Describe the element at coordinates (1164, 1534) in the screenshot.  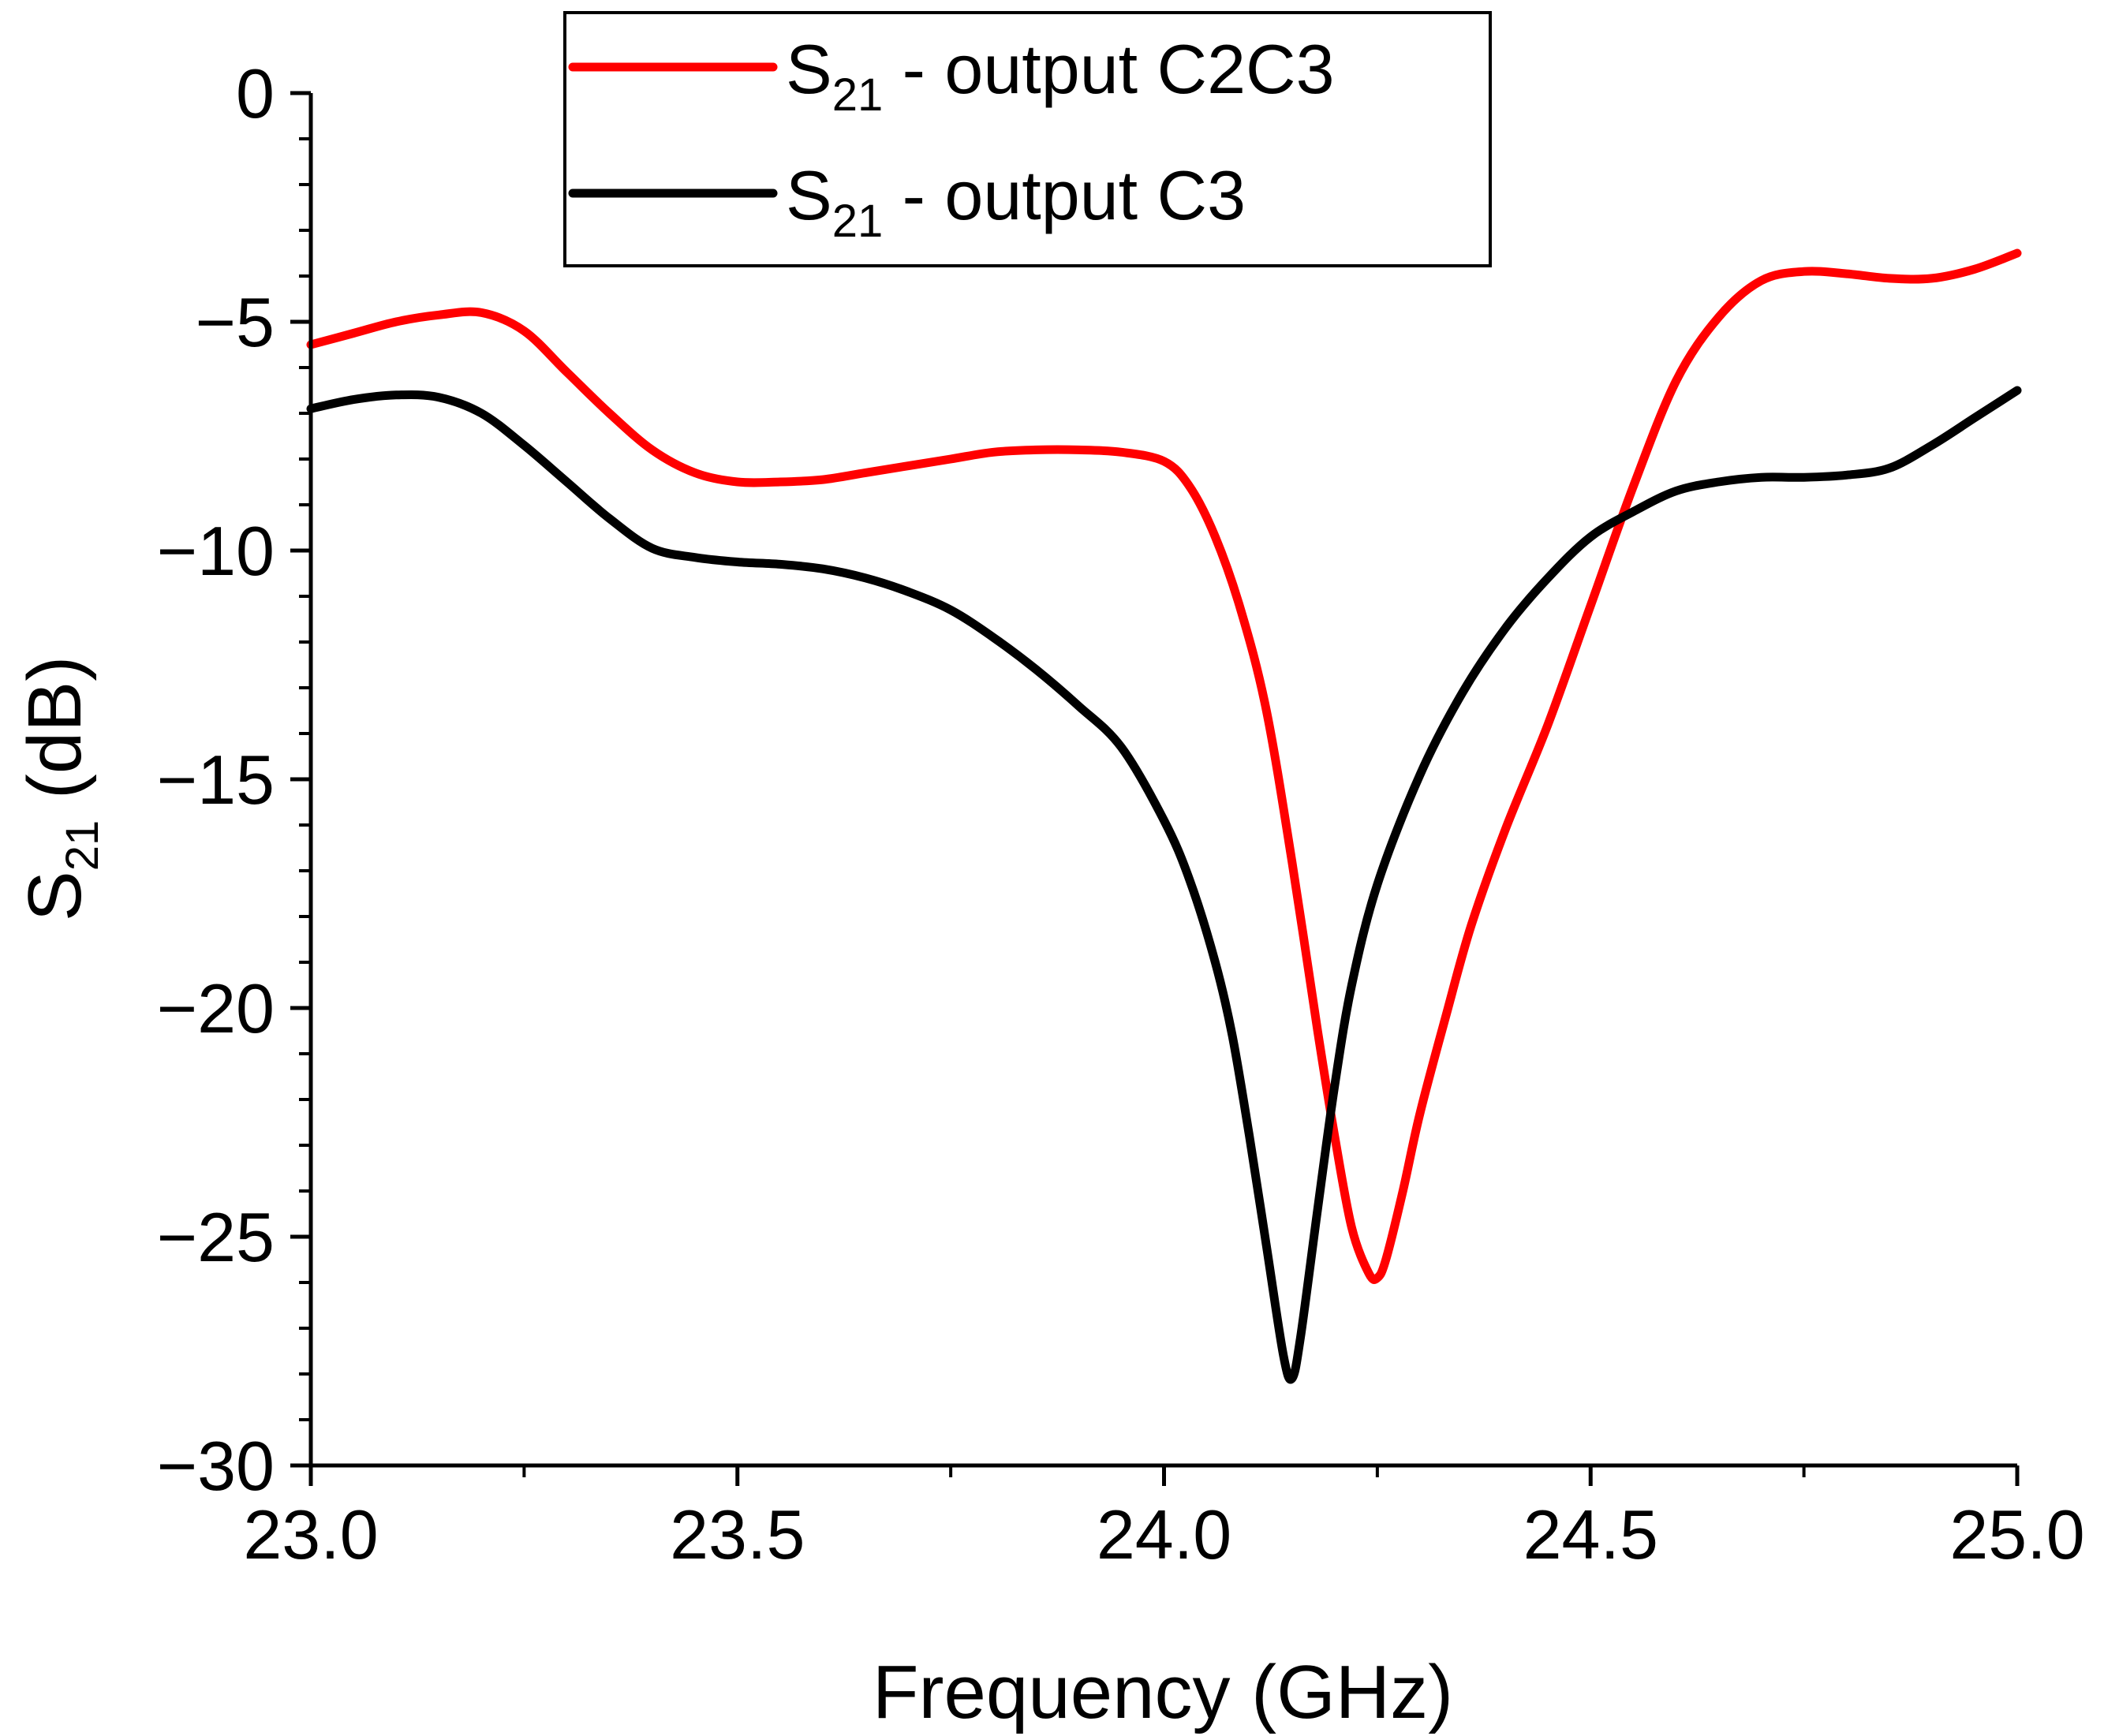
I see `x-tick-label: 24.0` at that location.